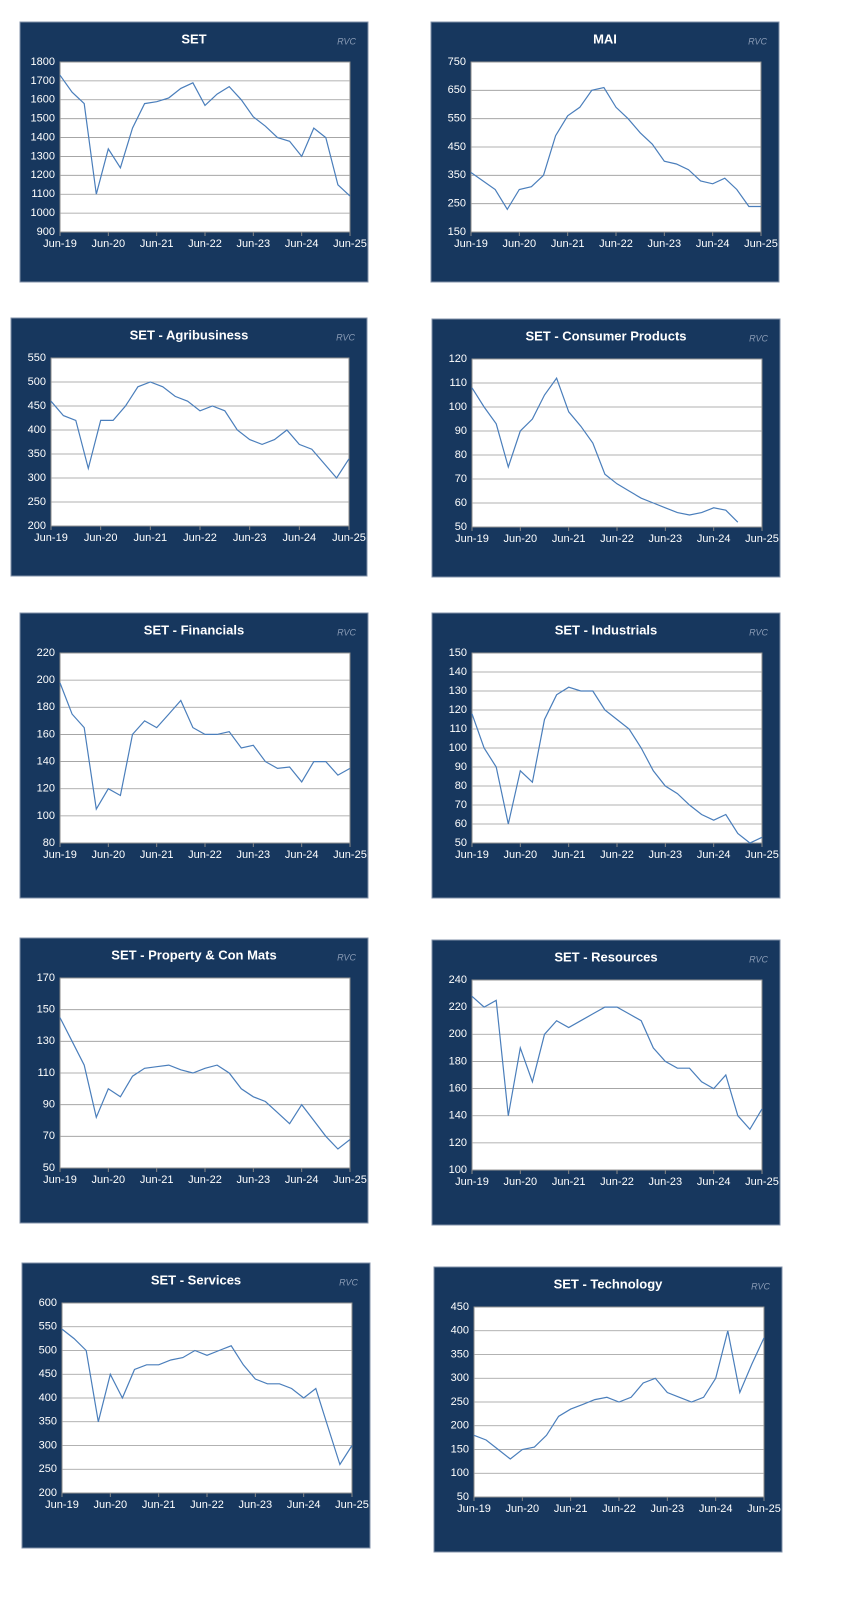 The image size is (864, 1622). Describe the element at coordinates (46, 232) in the screenshot. I see `y-tick-label: 900` at that location.